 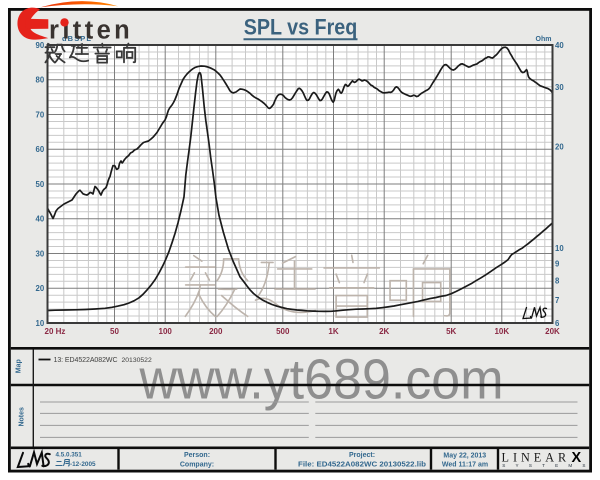 I want to click on svg-text: dBSPL, so click(x=76, y=38).